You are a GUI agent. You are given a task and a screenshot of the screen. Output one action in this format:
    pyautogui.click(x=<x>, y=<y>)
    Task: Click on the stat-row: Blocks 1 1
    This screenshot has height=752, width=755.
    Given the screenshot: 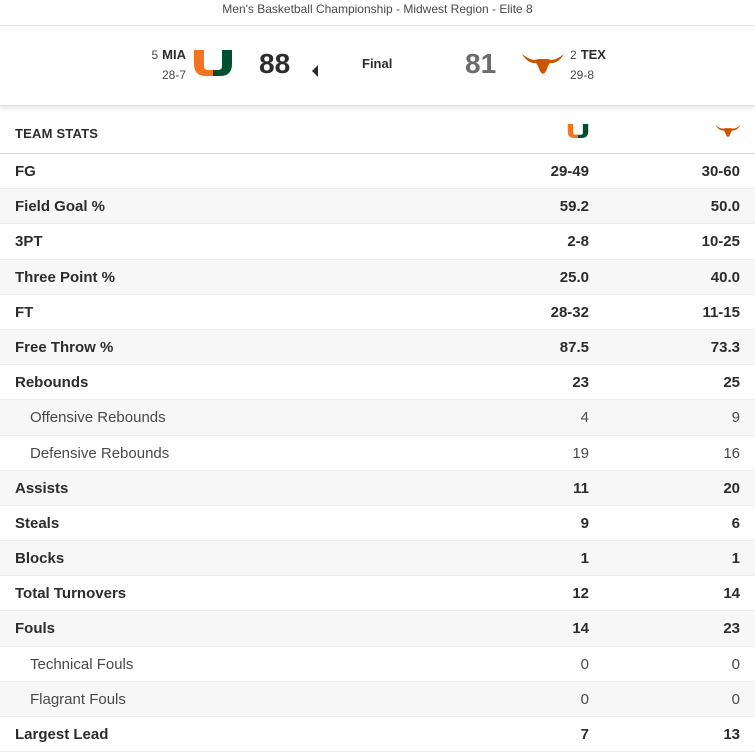 What is the action you would take?
    pyautogui.click(x=377, y=559)
    